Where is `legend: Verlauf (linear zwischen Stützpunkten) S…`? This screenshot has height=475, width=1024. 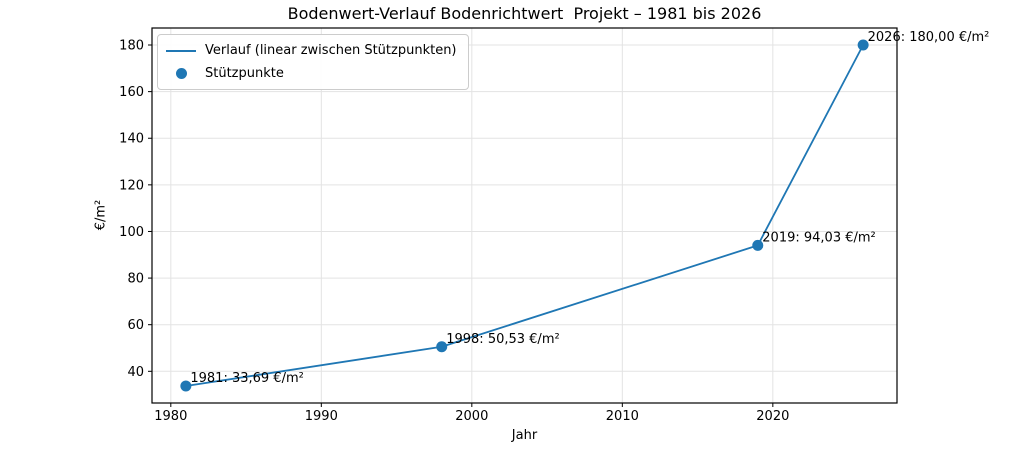
legend: Verlauf (linear zwischen Stützpunkten) S… is located at coordinates (313, 62).